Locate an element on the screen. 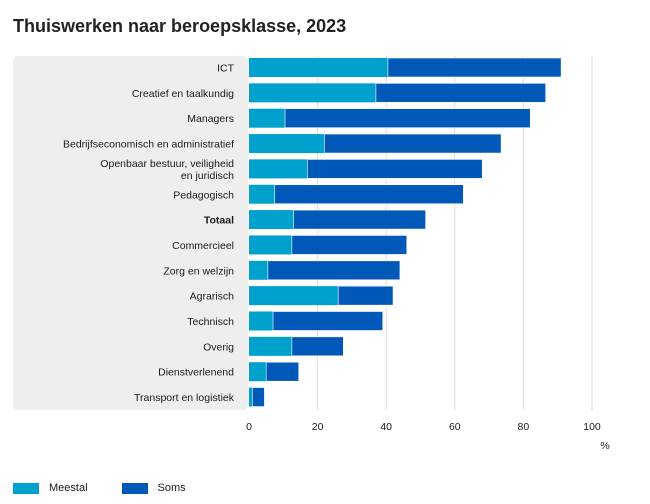 Image resolution: width=650 pixels, height=504 pixels. x-axis-ticks: 0 20 40 60 80 100 is located at coordinates (423, 427).